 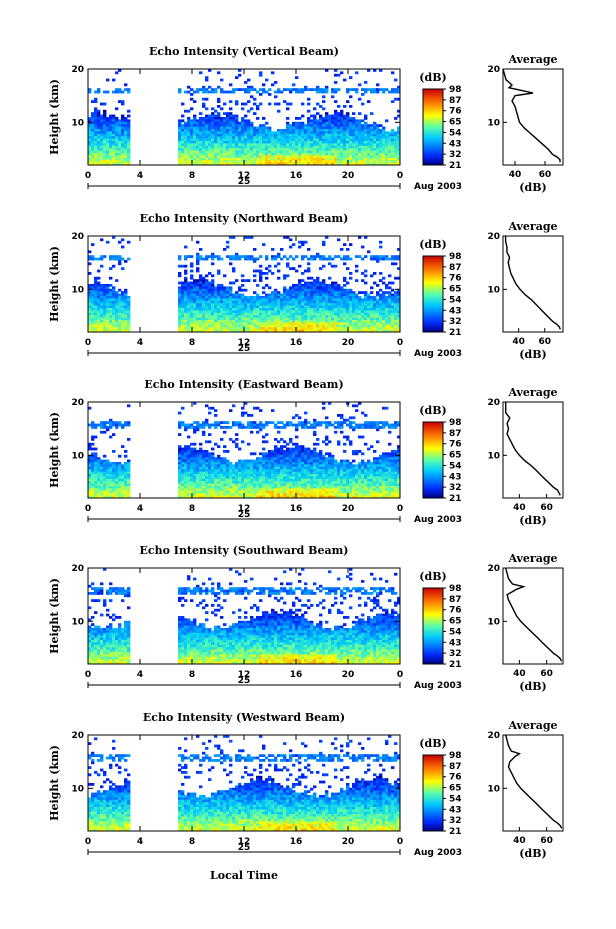 I want to click on profile-y-tick-label: 10, so click(x=493, y=290).